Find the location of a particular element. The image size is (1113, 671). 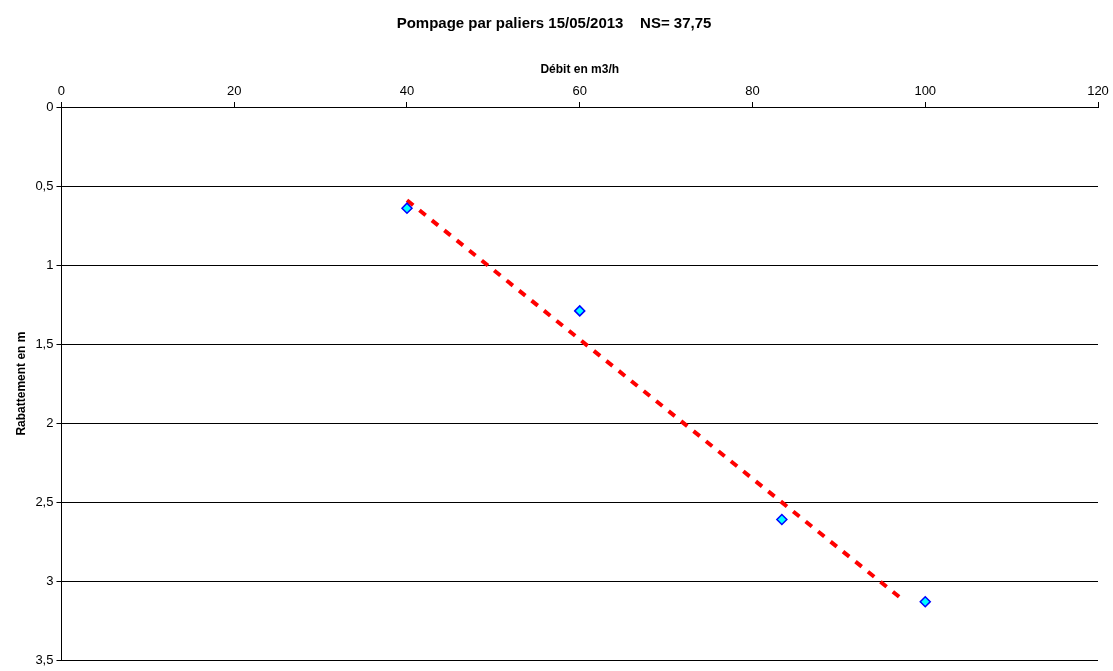

y-tick-label: 2,5 is located at coordinates (44, 501).